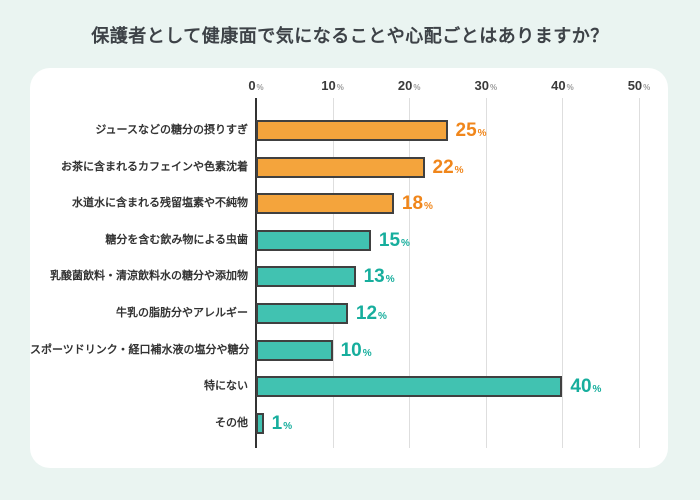  I want to click on axis-tick-number: 10, so click(328, 85).